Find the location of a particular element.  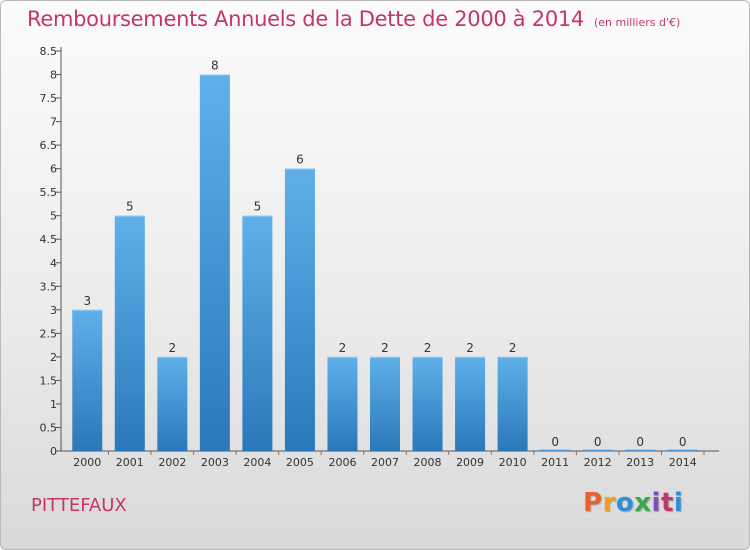

proxiti-logo: Proxiti is located at coordinates (633, 503).